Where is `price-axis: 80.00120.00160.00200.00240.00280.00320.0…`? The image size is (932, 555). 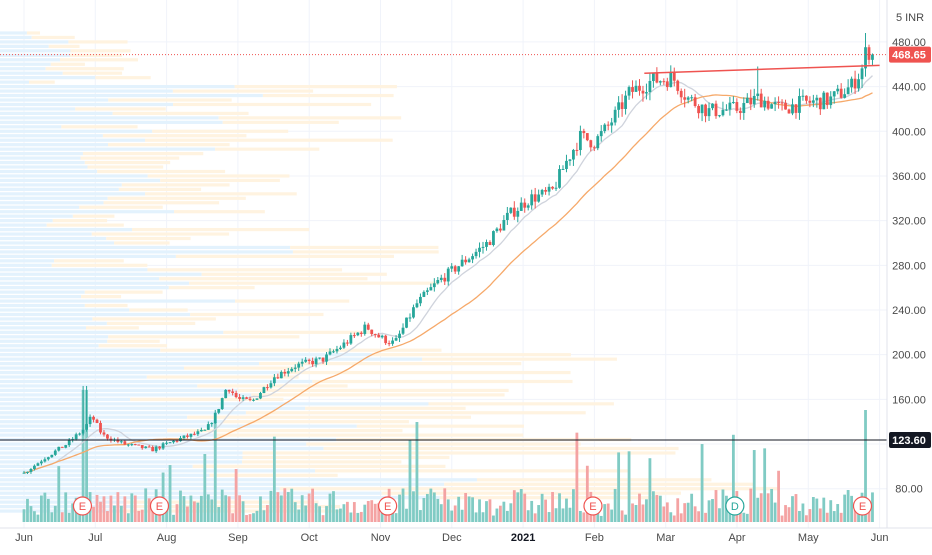 price-axis: 80.00120.00160.00200.00240.00280.00320.0… is located at coordinates (909, 275).